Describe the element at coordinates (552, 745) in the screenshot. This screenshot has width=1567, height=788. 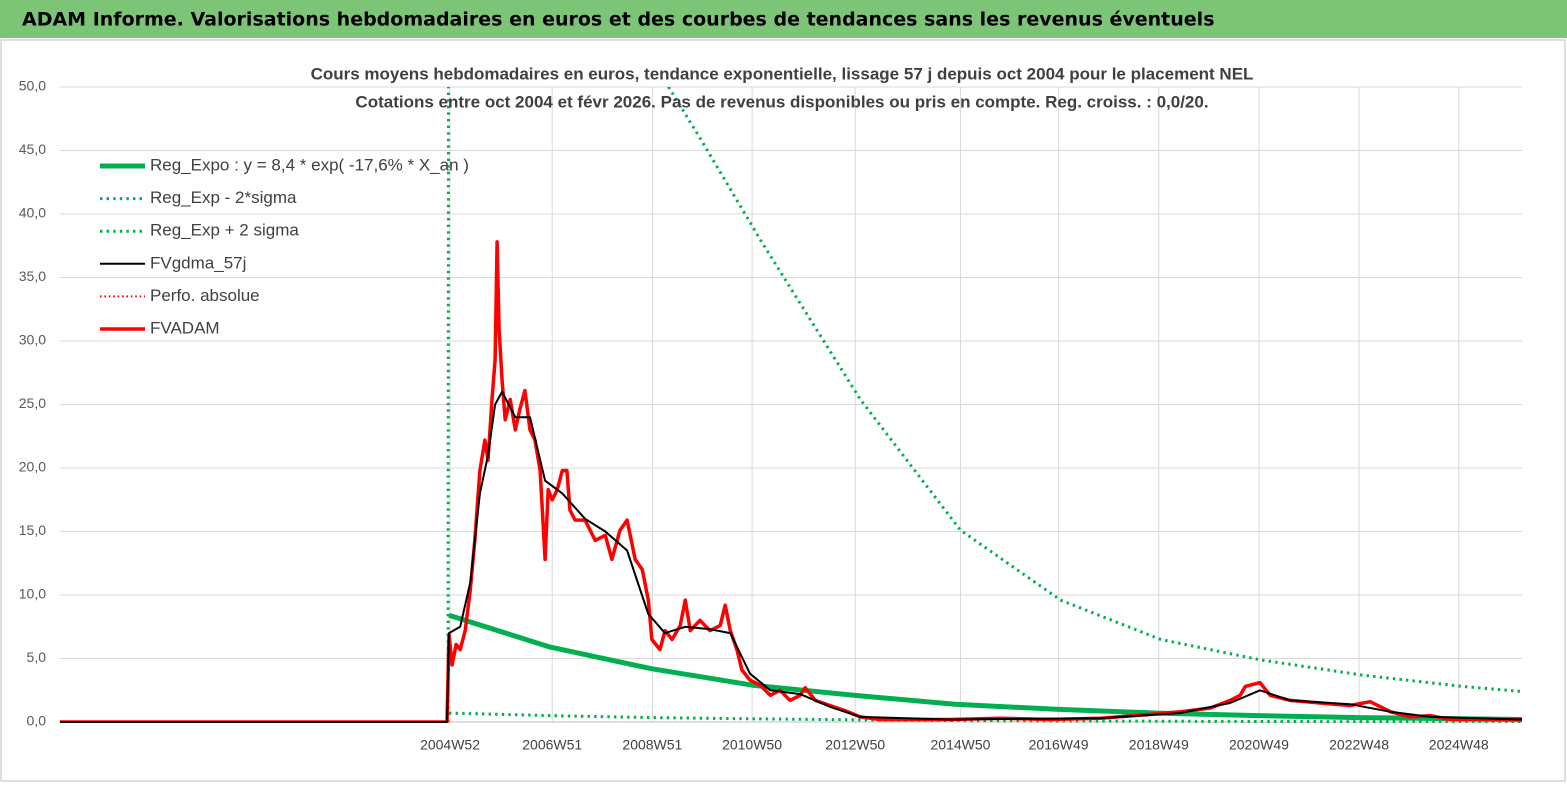
I see `x-tick-label: 2006W51` at that location.